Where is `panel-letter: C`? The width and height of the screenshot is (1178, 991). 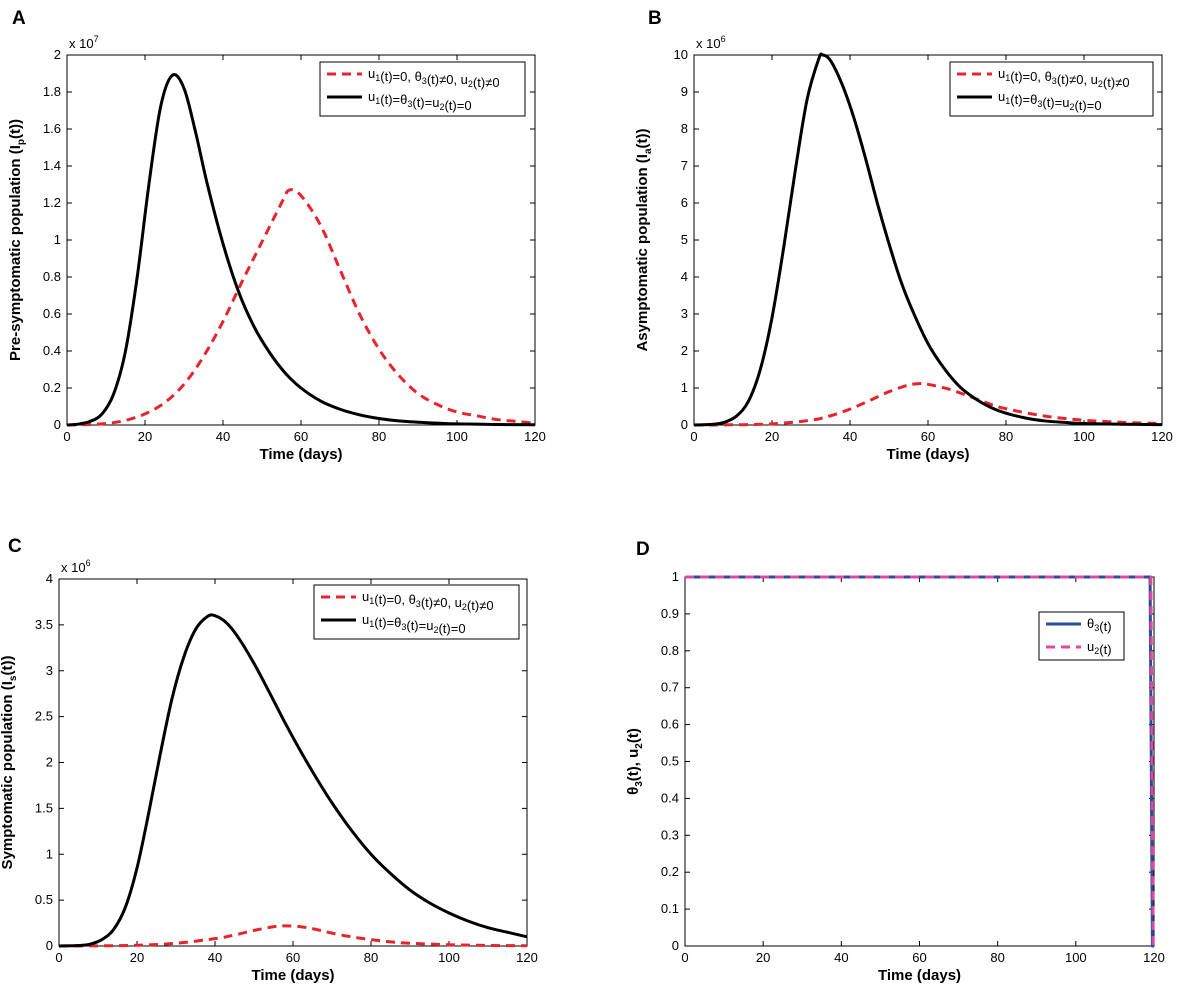
panel-letter: C is located at coordinates (15, 546).